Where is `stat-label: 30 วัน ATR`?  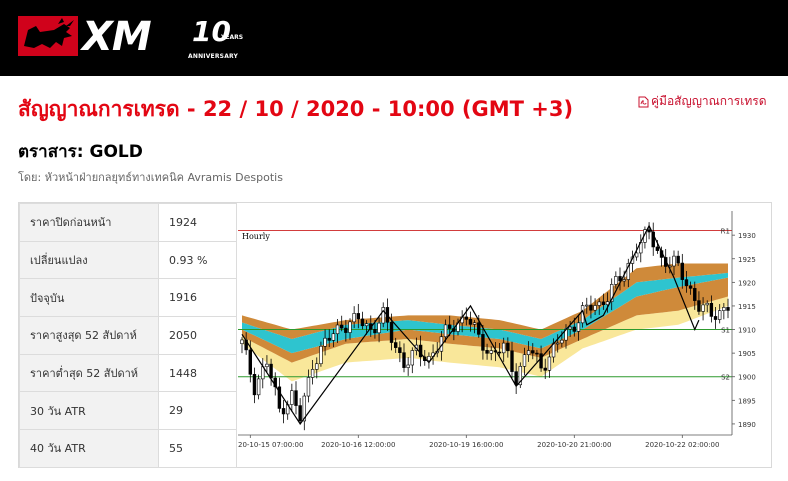 stat-label: 30 วัน ATR is located at coordinates (89, 411).